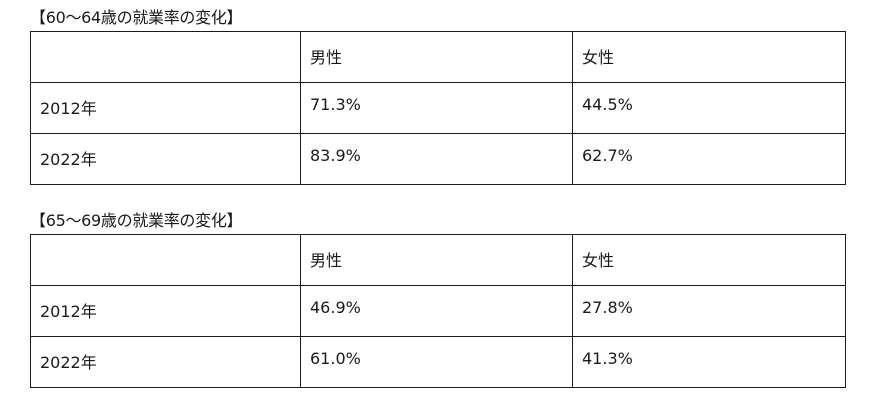 The image size is (870, 402). I want to click on table-row: 2022年 61.0% 41.3%, so click(438, 362).